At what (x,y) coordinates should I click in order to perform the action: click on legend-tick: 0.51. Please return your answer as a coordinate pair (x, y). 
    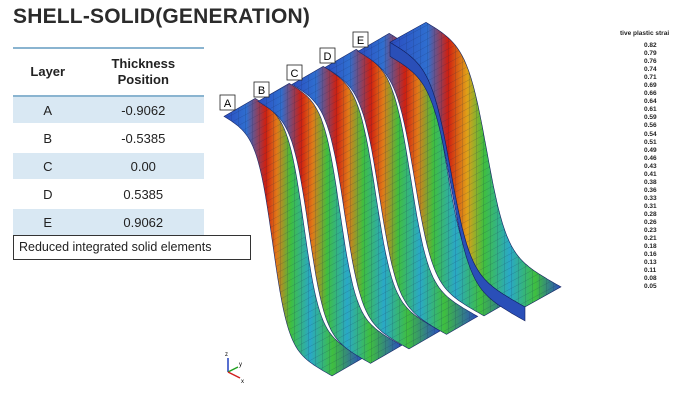
    Looking at the image, I should click on (650, 142).